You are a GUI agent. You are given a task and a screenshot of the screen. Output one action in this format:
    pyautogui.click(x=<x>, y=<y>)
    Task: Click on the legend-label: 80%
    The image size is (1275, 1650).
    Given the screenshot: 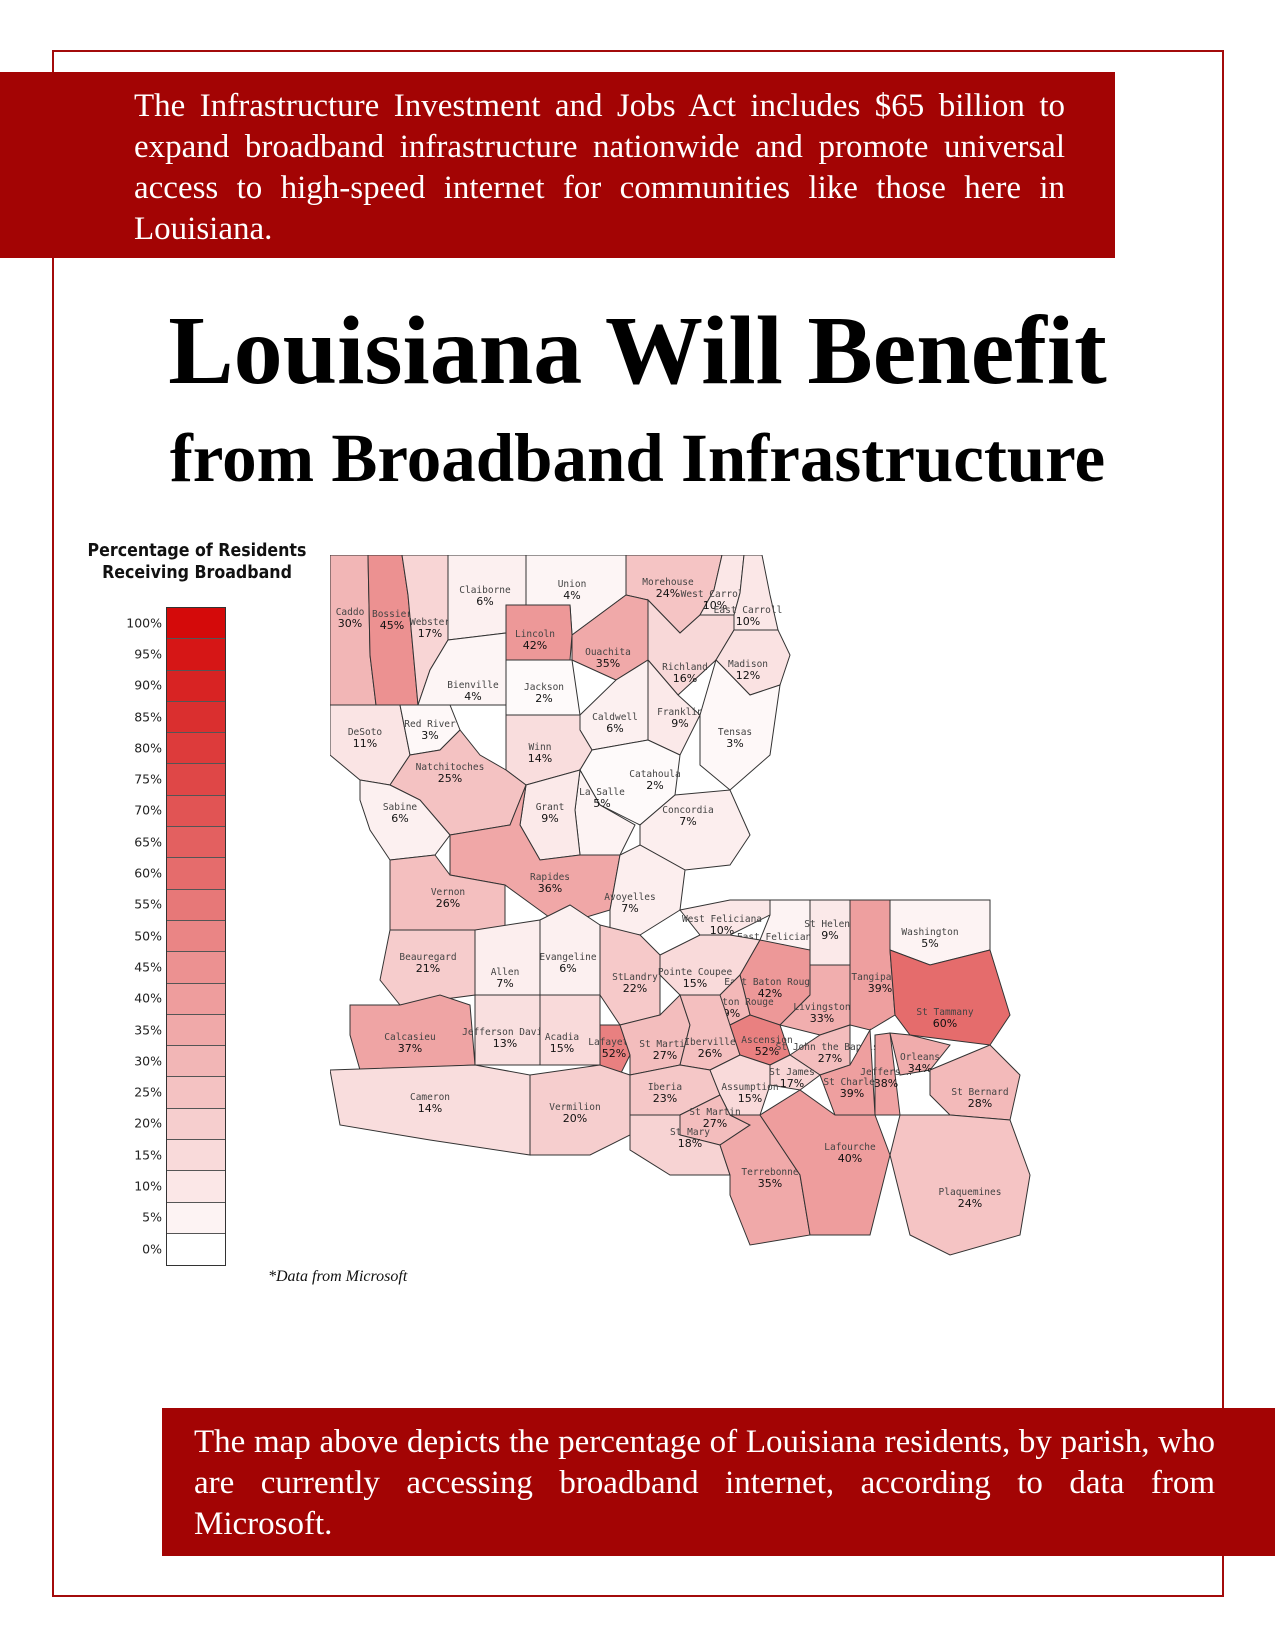 What is the action you would take?
    pyautogui.click(x=148, y=748)
    